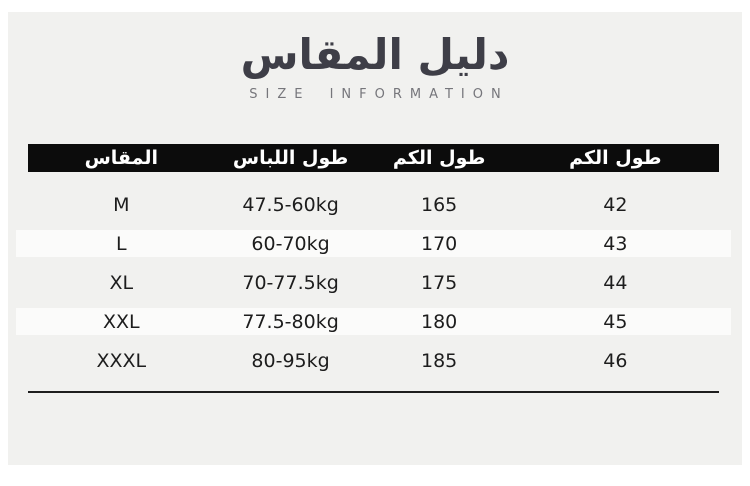 Image resolution: width=750 pixels, height=486 pixels. What do you see at coordinates (439, 282) in the screenshot?
I see `cell-height: 175` at bounding box center [439, 282].